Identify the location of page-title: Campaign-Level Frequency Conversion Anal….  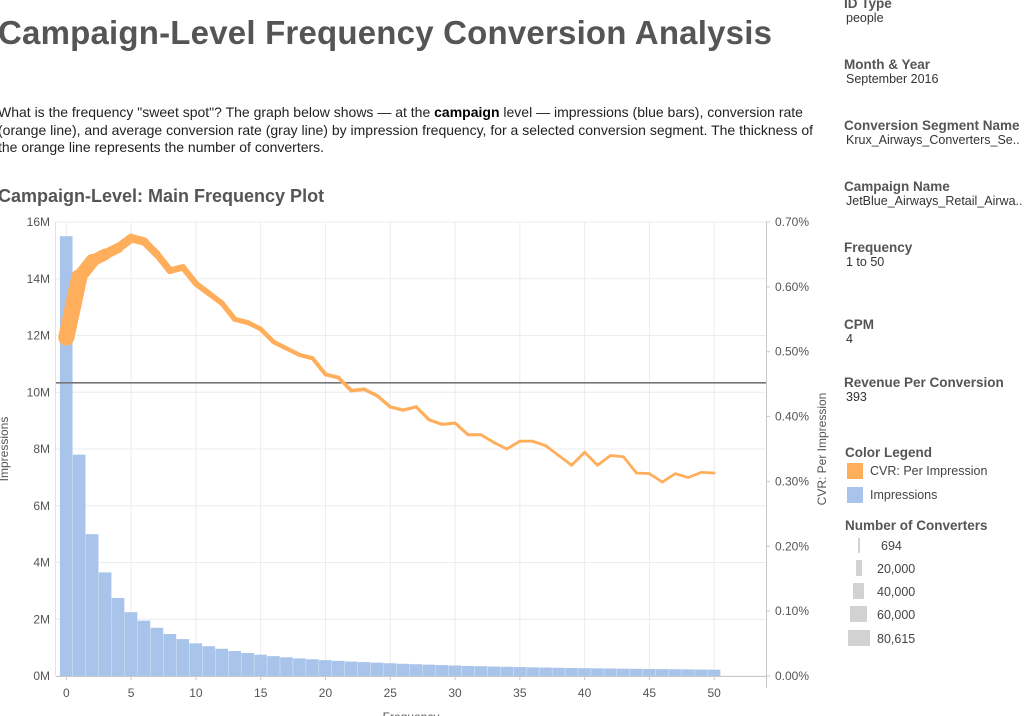
(386, 32).